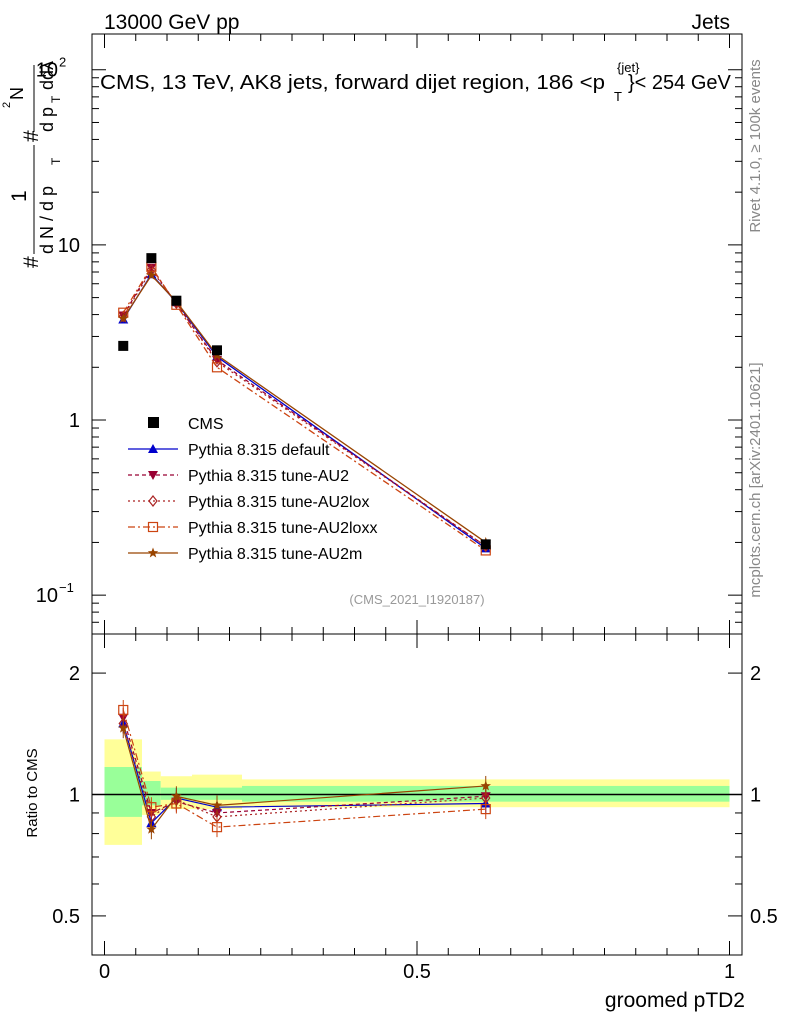 This screenshot has height=1024, width=786. What do you see at coordinates (31, 262) in the screenshot?
I see `ylabel-hash: #` at bounding box center [31, 262].